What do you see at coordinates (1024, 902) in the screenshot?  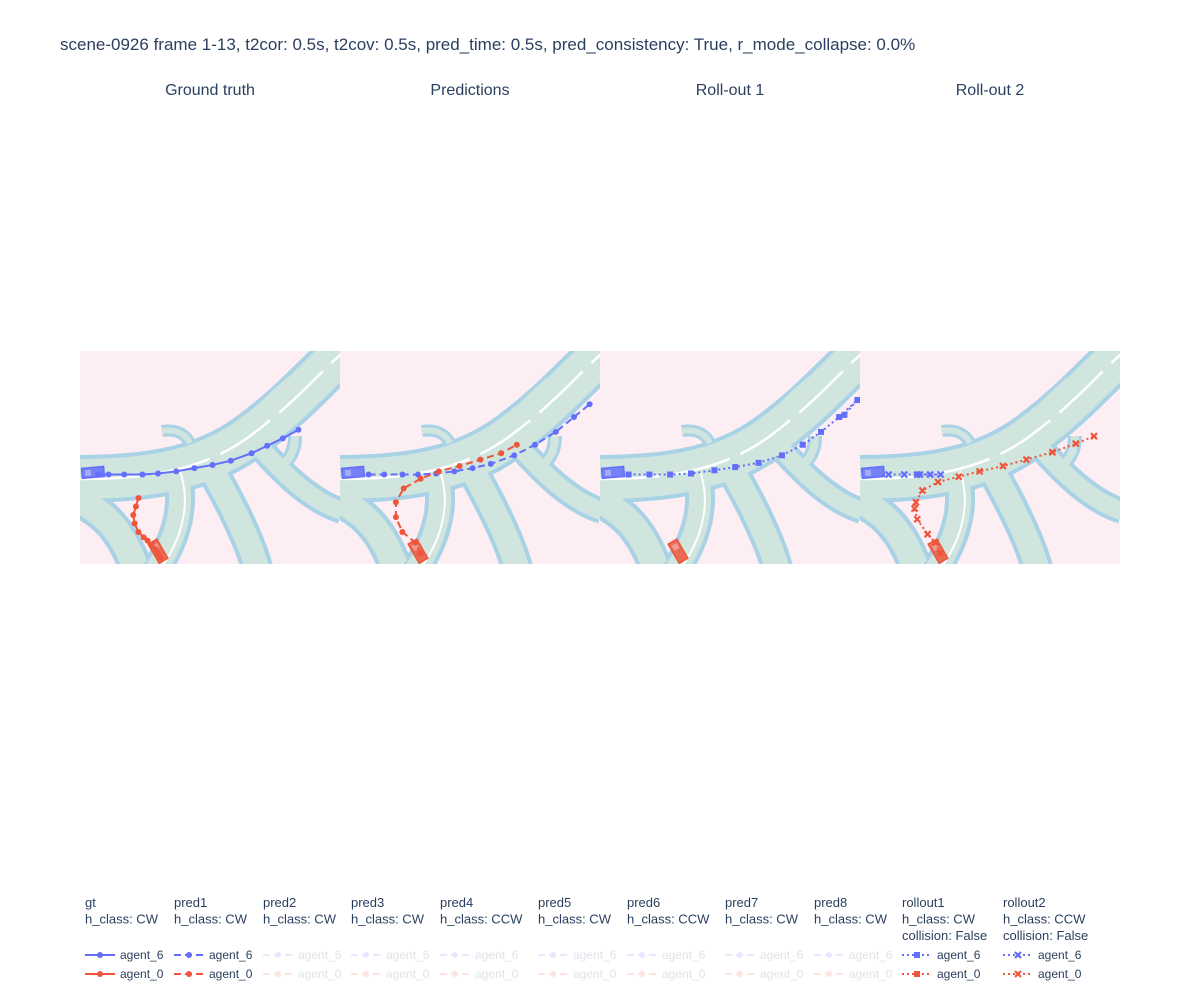 I see `legend-group-label: rollout2` at bounding box center [1024, 902].